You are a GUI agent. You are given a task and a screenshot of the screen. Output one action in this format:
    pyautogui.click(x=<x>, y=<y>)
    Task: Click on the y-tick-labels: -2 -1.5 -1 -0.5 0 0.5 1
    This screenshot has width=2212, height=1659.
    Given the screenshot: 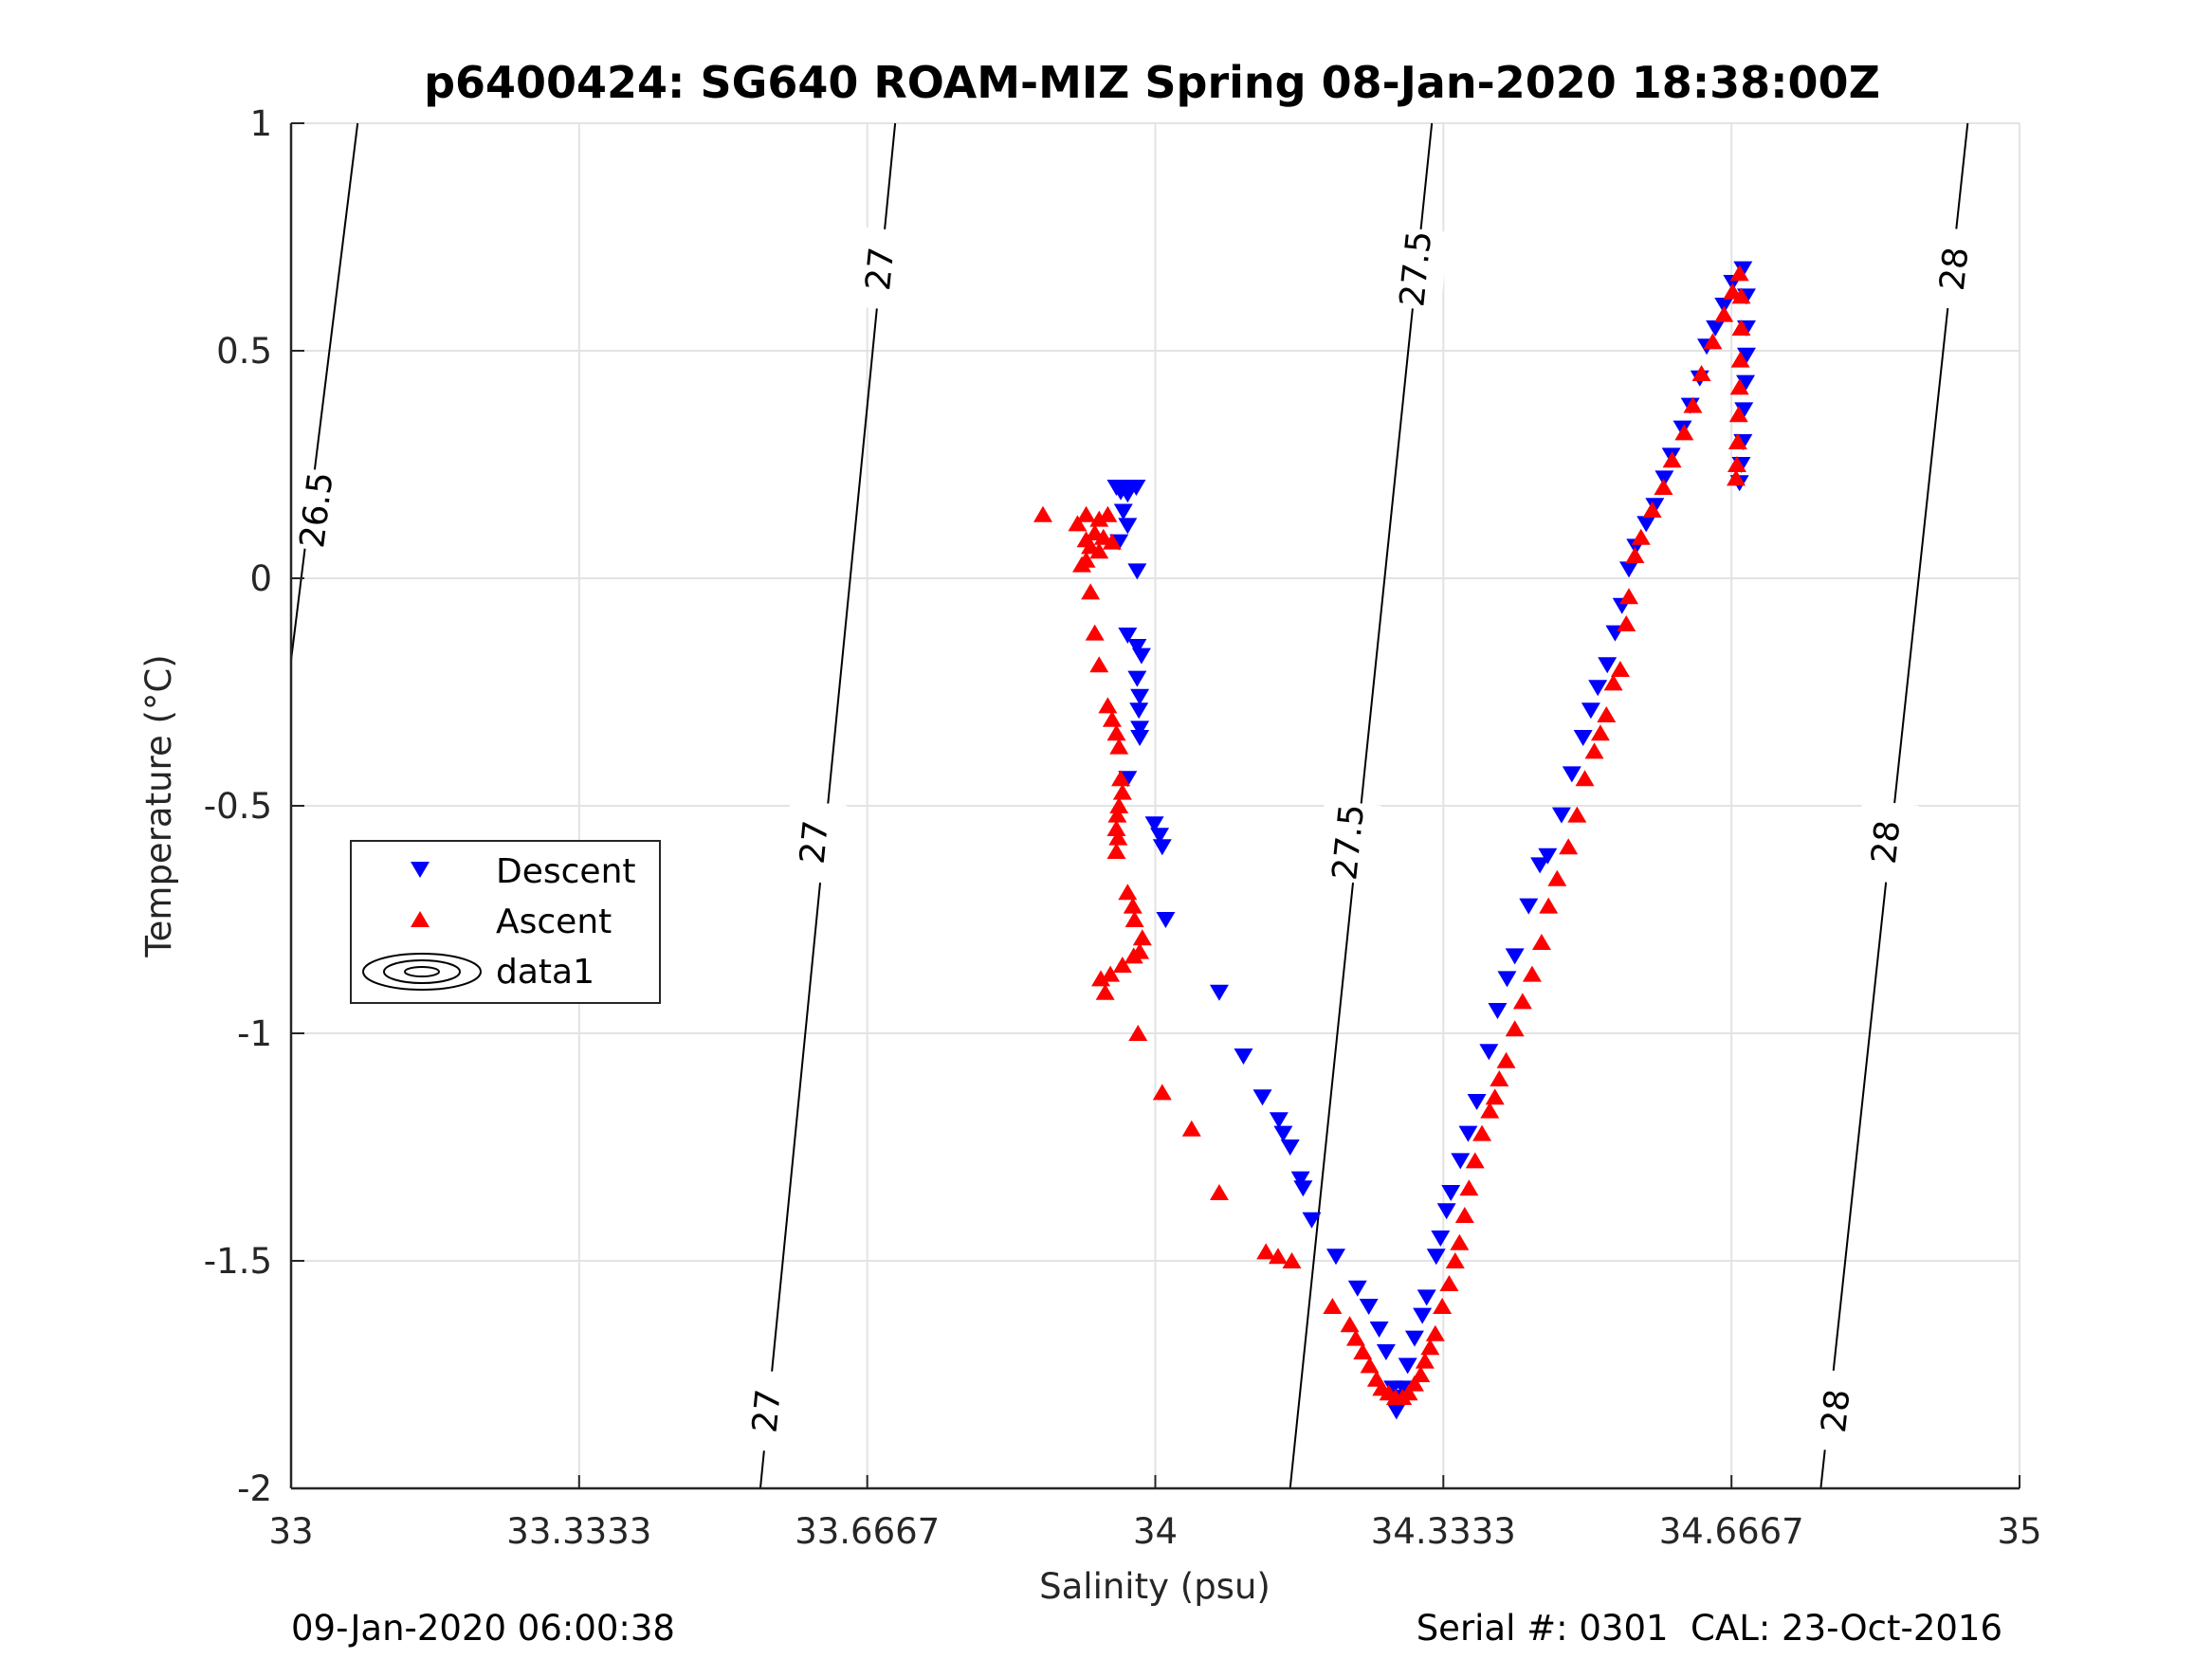 What is the action you would take?
    pyautogui.click(x=238, y=806)
    